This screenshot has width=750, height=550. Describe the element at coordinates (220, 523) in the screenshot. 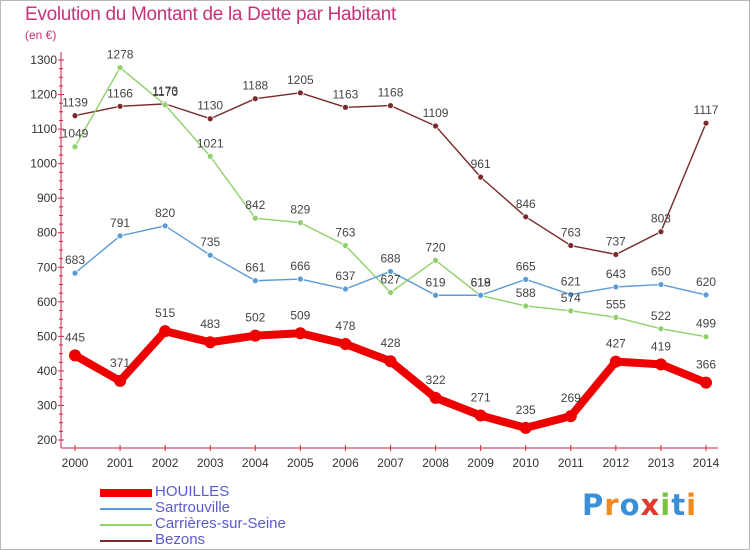

I see `legend-label: Carrières-sur-Seine` at that location.